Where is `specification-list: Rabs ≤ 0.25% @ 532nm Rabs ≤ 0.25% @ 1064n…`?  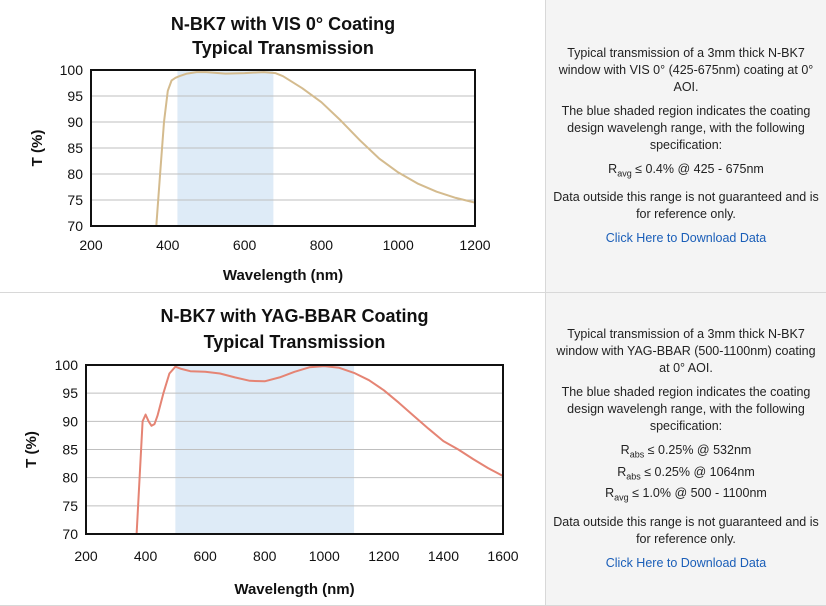
specification-list: Rabs ≤ 0.25% @ 532nm Rabs ≤ 0.25% @ 1064n… is located at coordinates (686, 474).